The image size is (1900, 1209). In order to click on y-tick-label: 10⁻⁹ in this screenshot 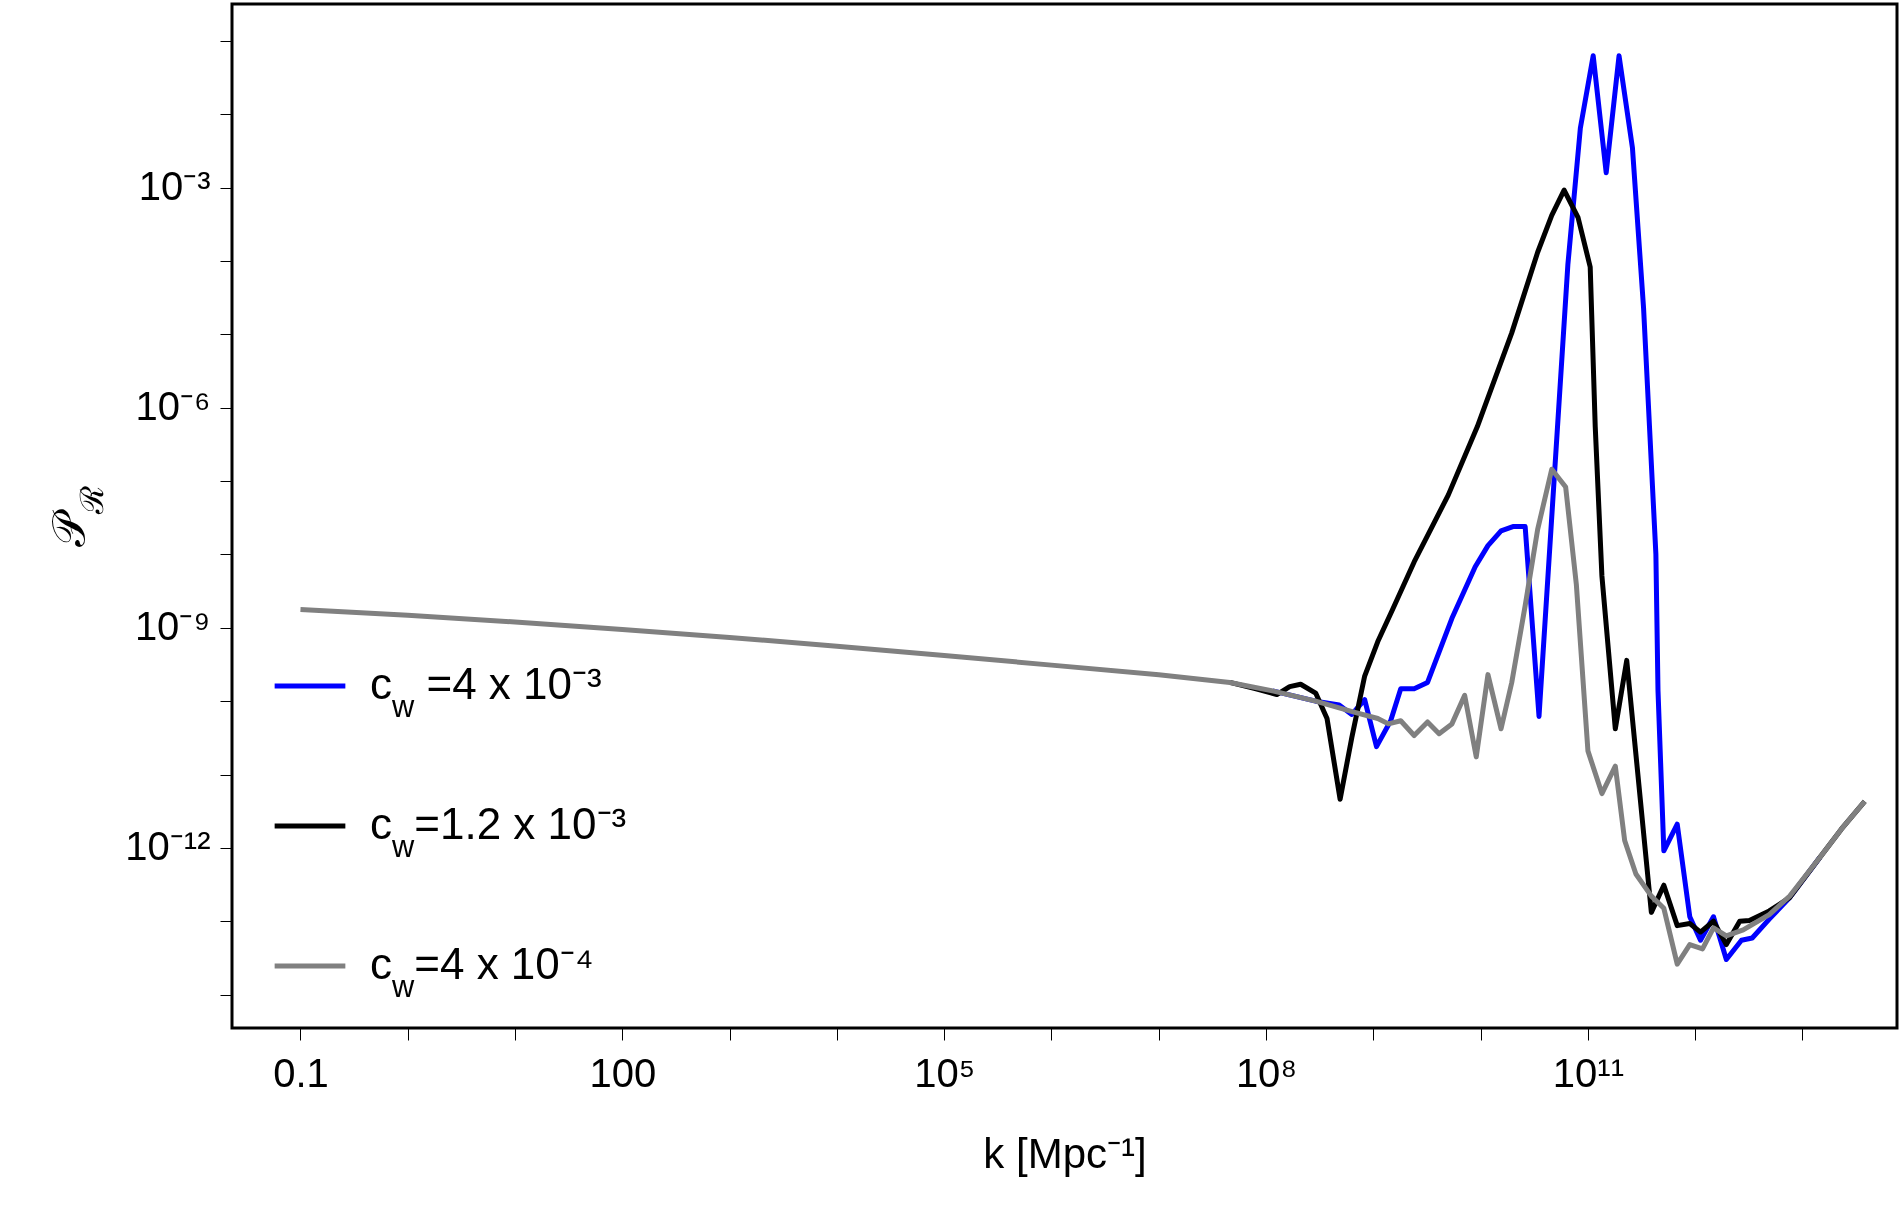, I will do `click(172, 626)`.